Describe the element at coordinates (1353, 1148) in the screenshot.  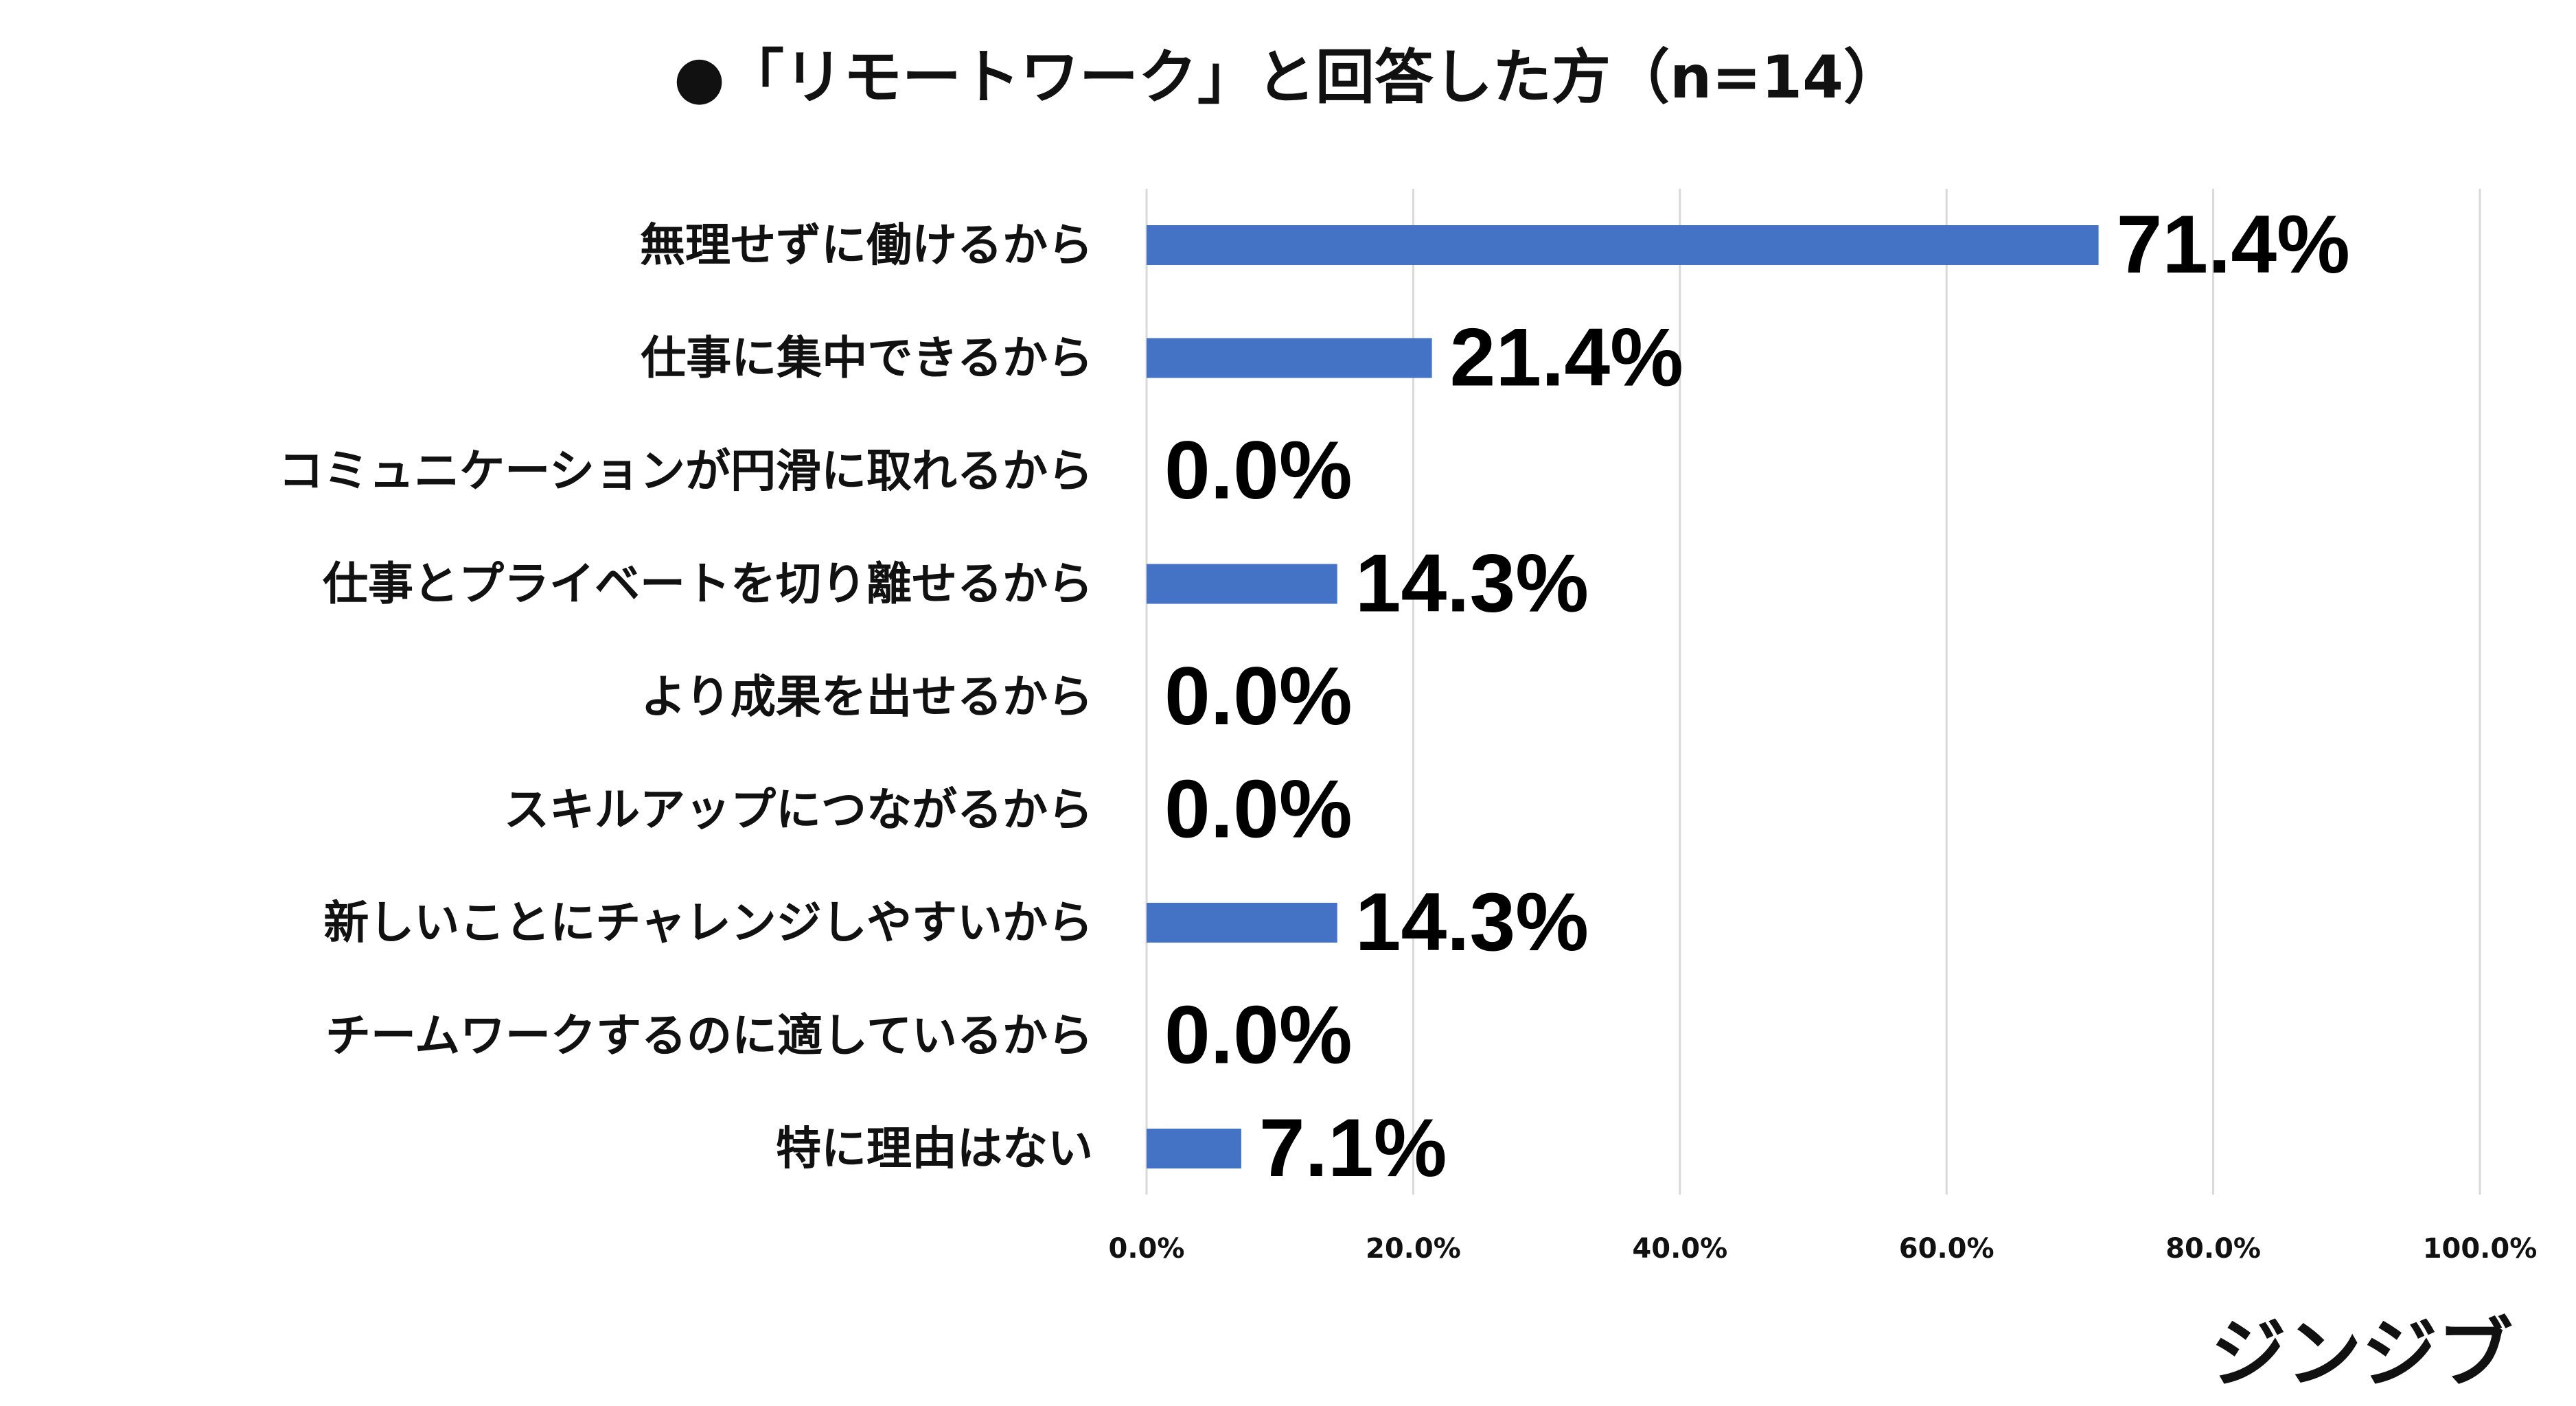
I see `data-label: 7.1%` at that location.